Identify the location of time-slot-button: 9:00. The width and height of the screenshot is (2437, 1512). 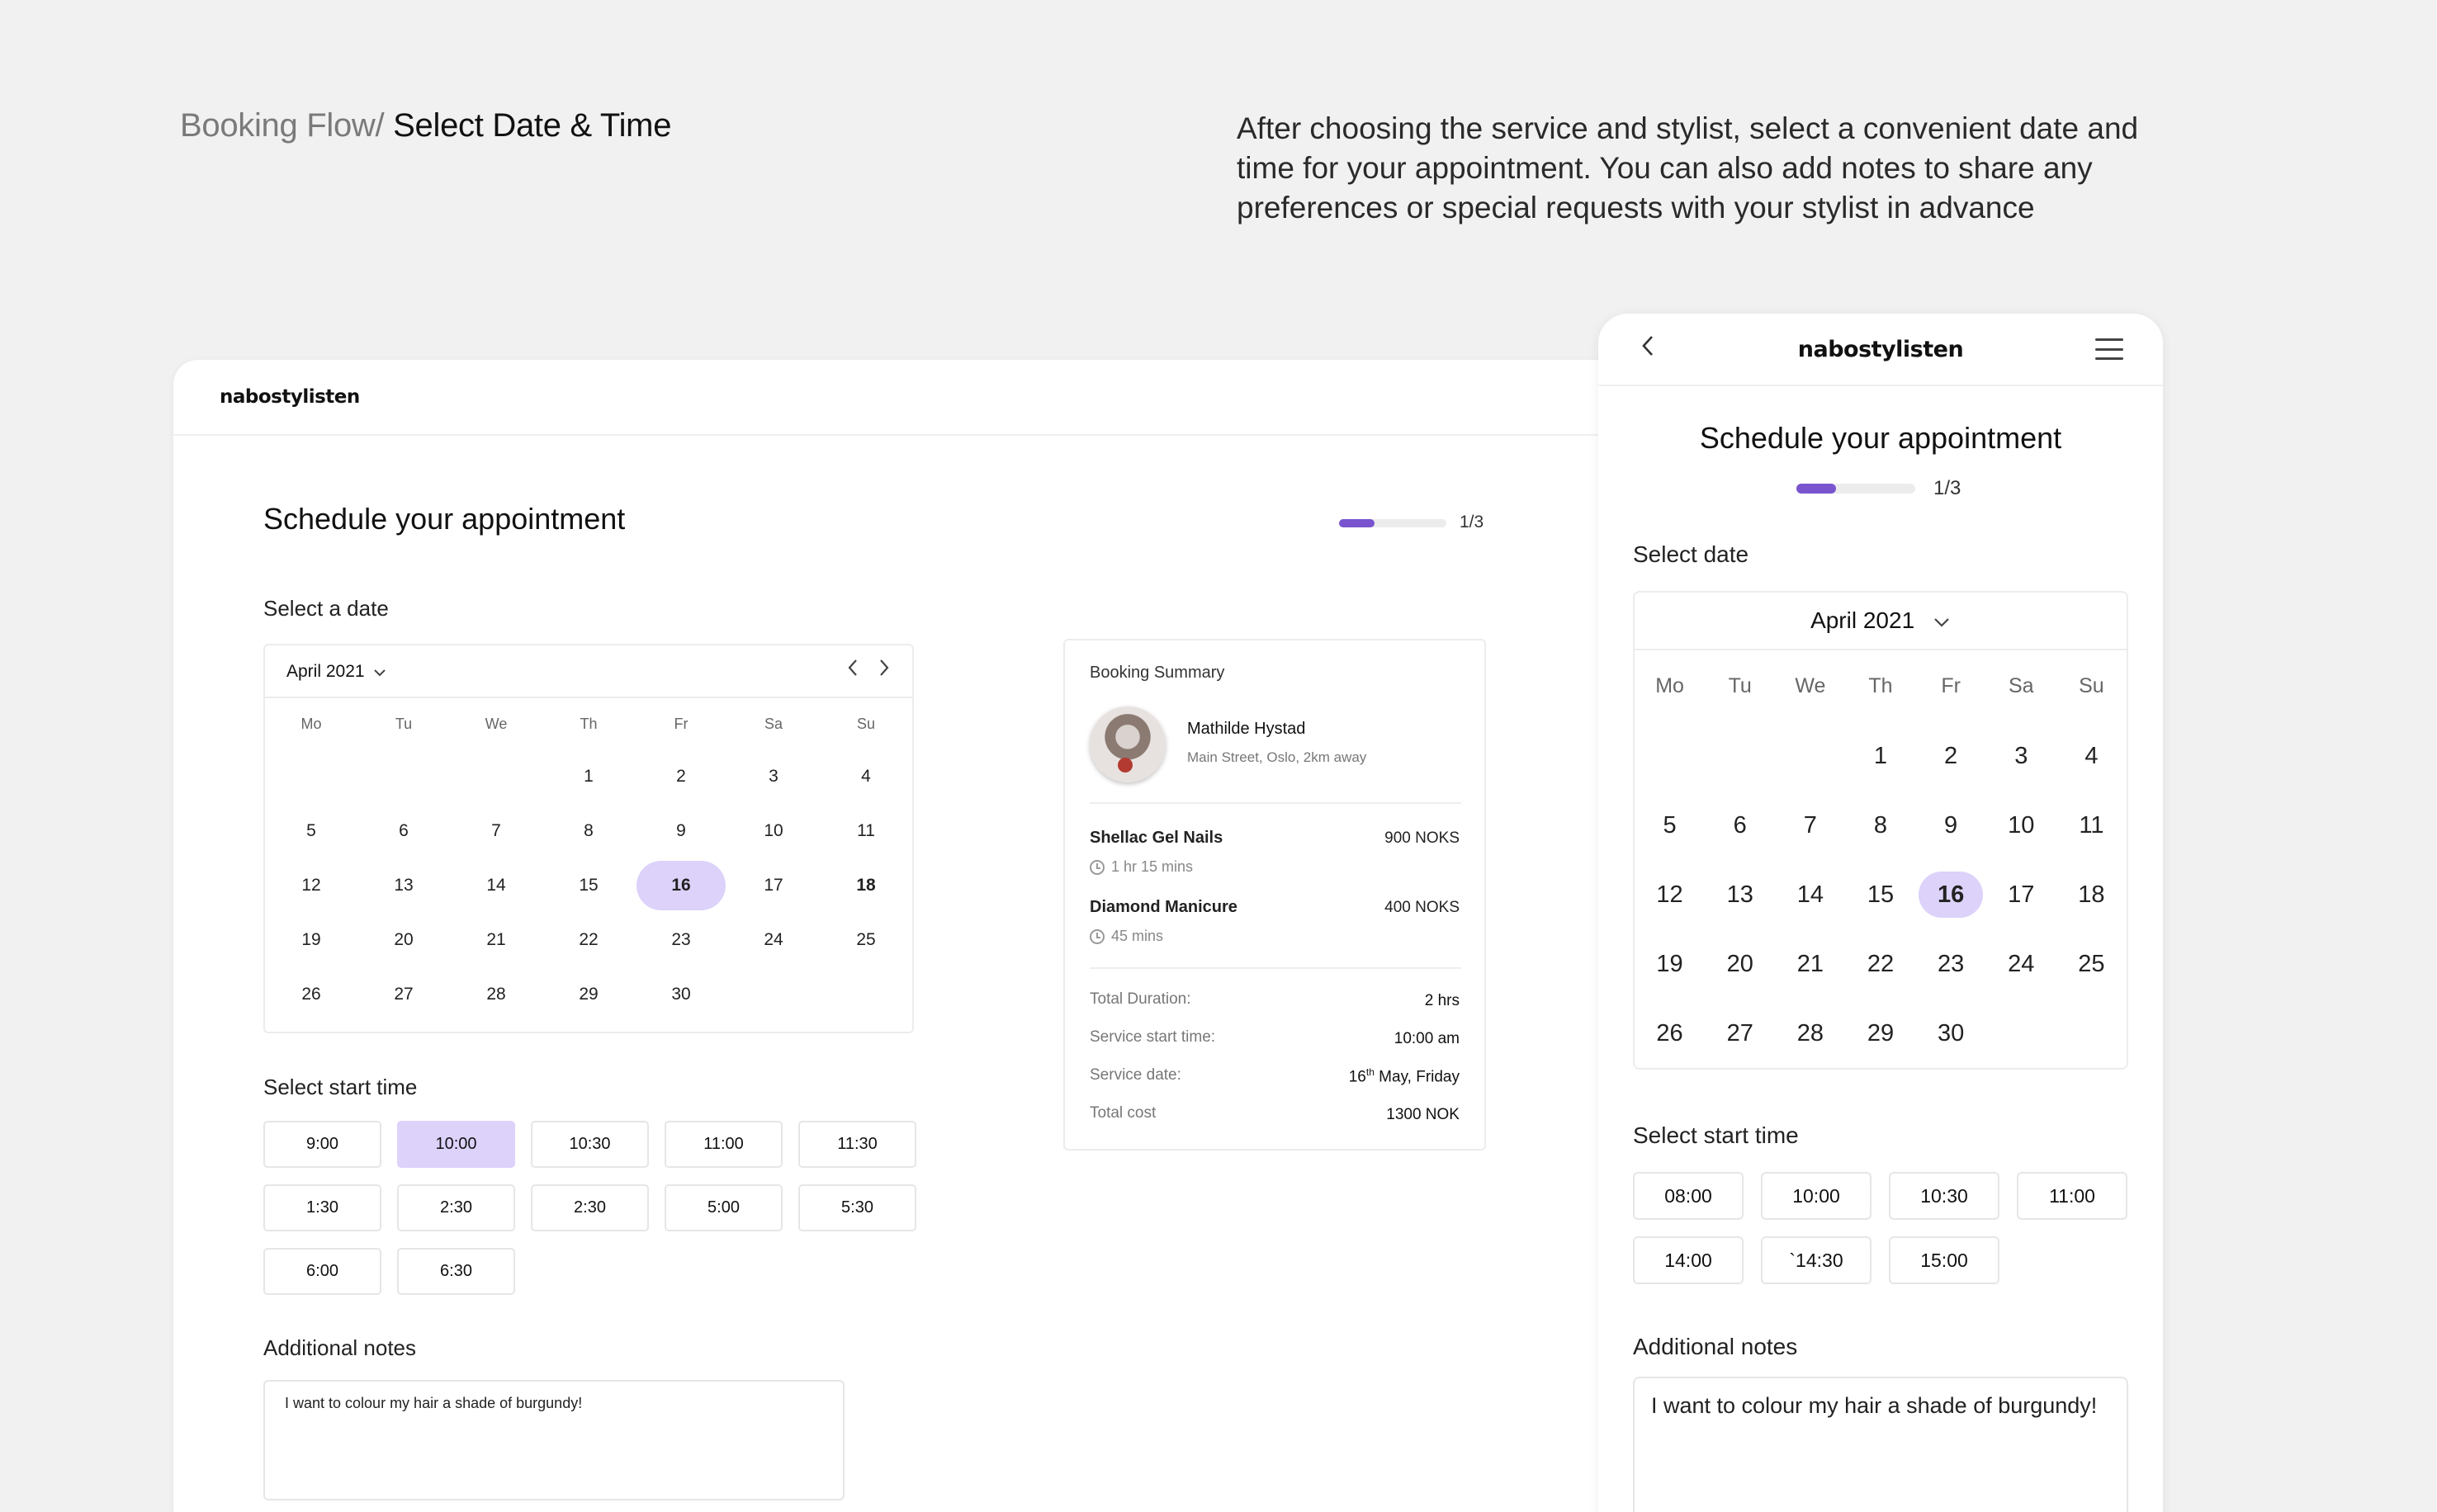
(322, 1144).